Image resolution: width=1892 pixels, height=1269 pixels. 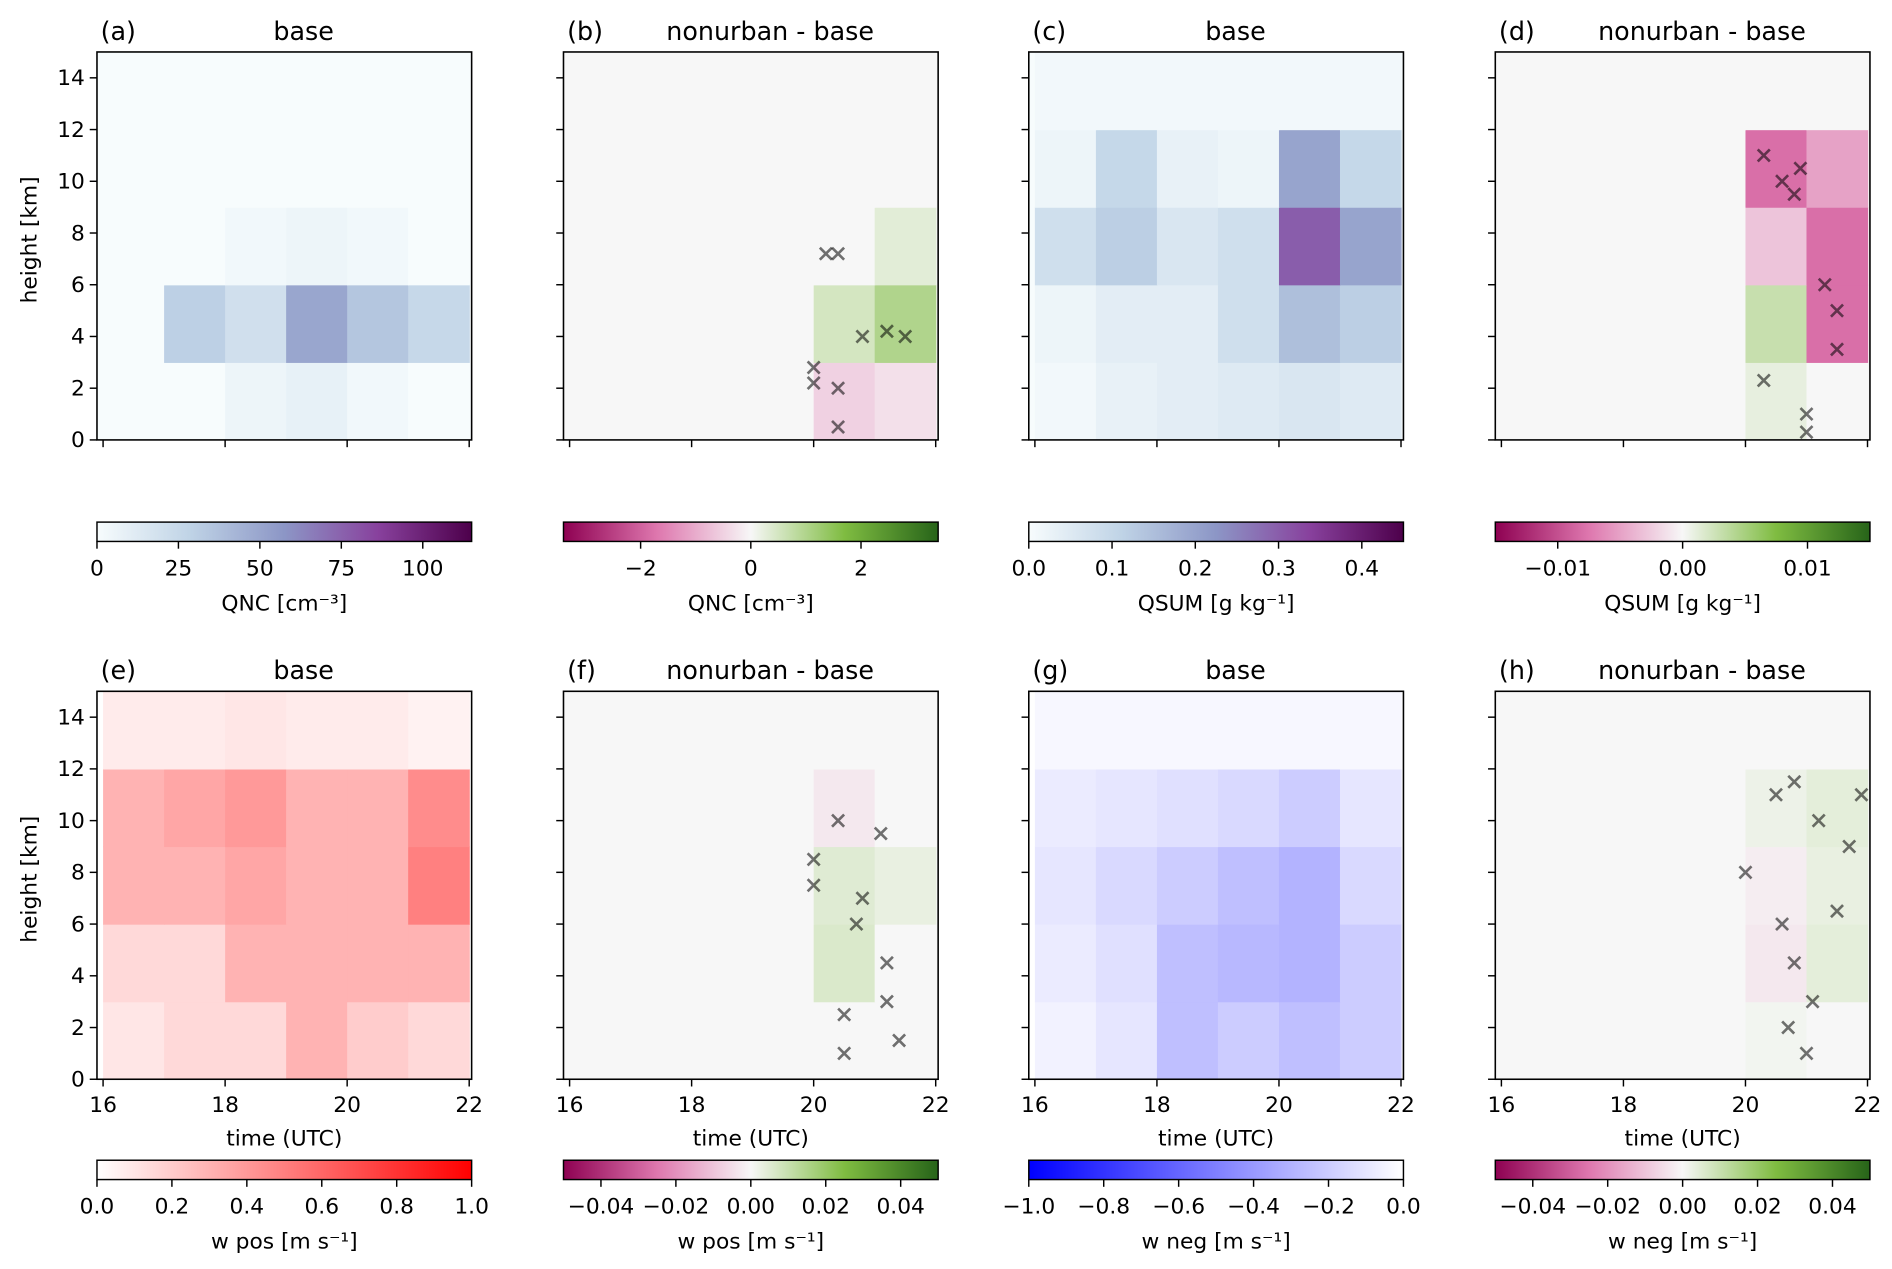 I want to click on colorbar-tick-label: 1.0, so click(x=471, y=1206).